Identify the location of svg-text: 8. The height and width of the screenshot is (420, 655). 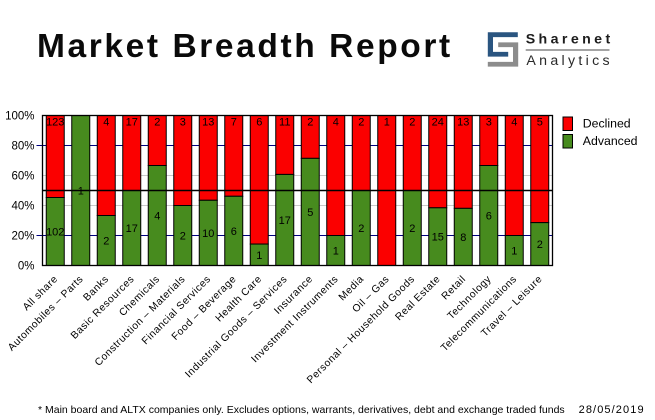
(463, 238).